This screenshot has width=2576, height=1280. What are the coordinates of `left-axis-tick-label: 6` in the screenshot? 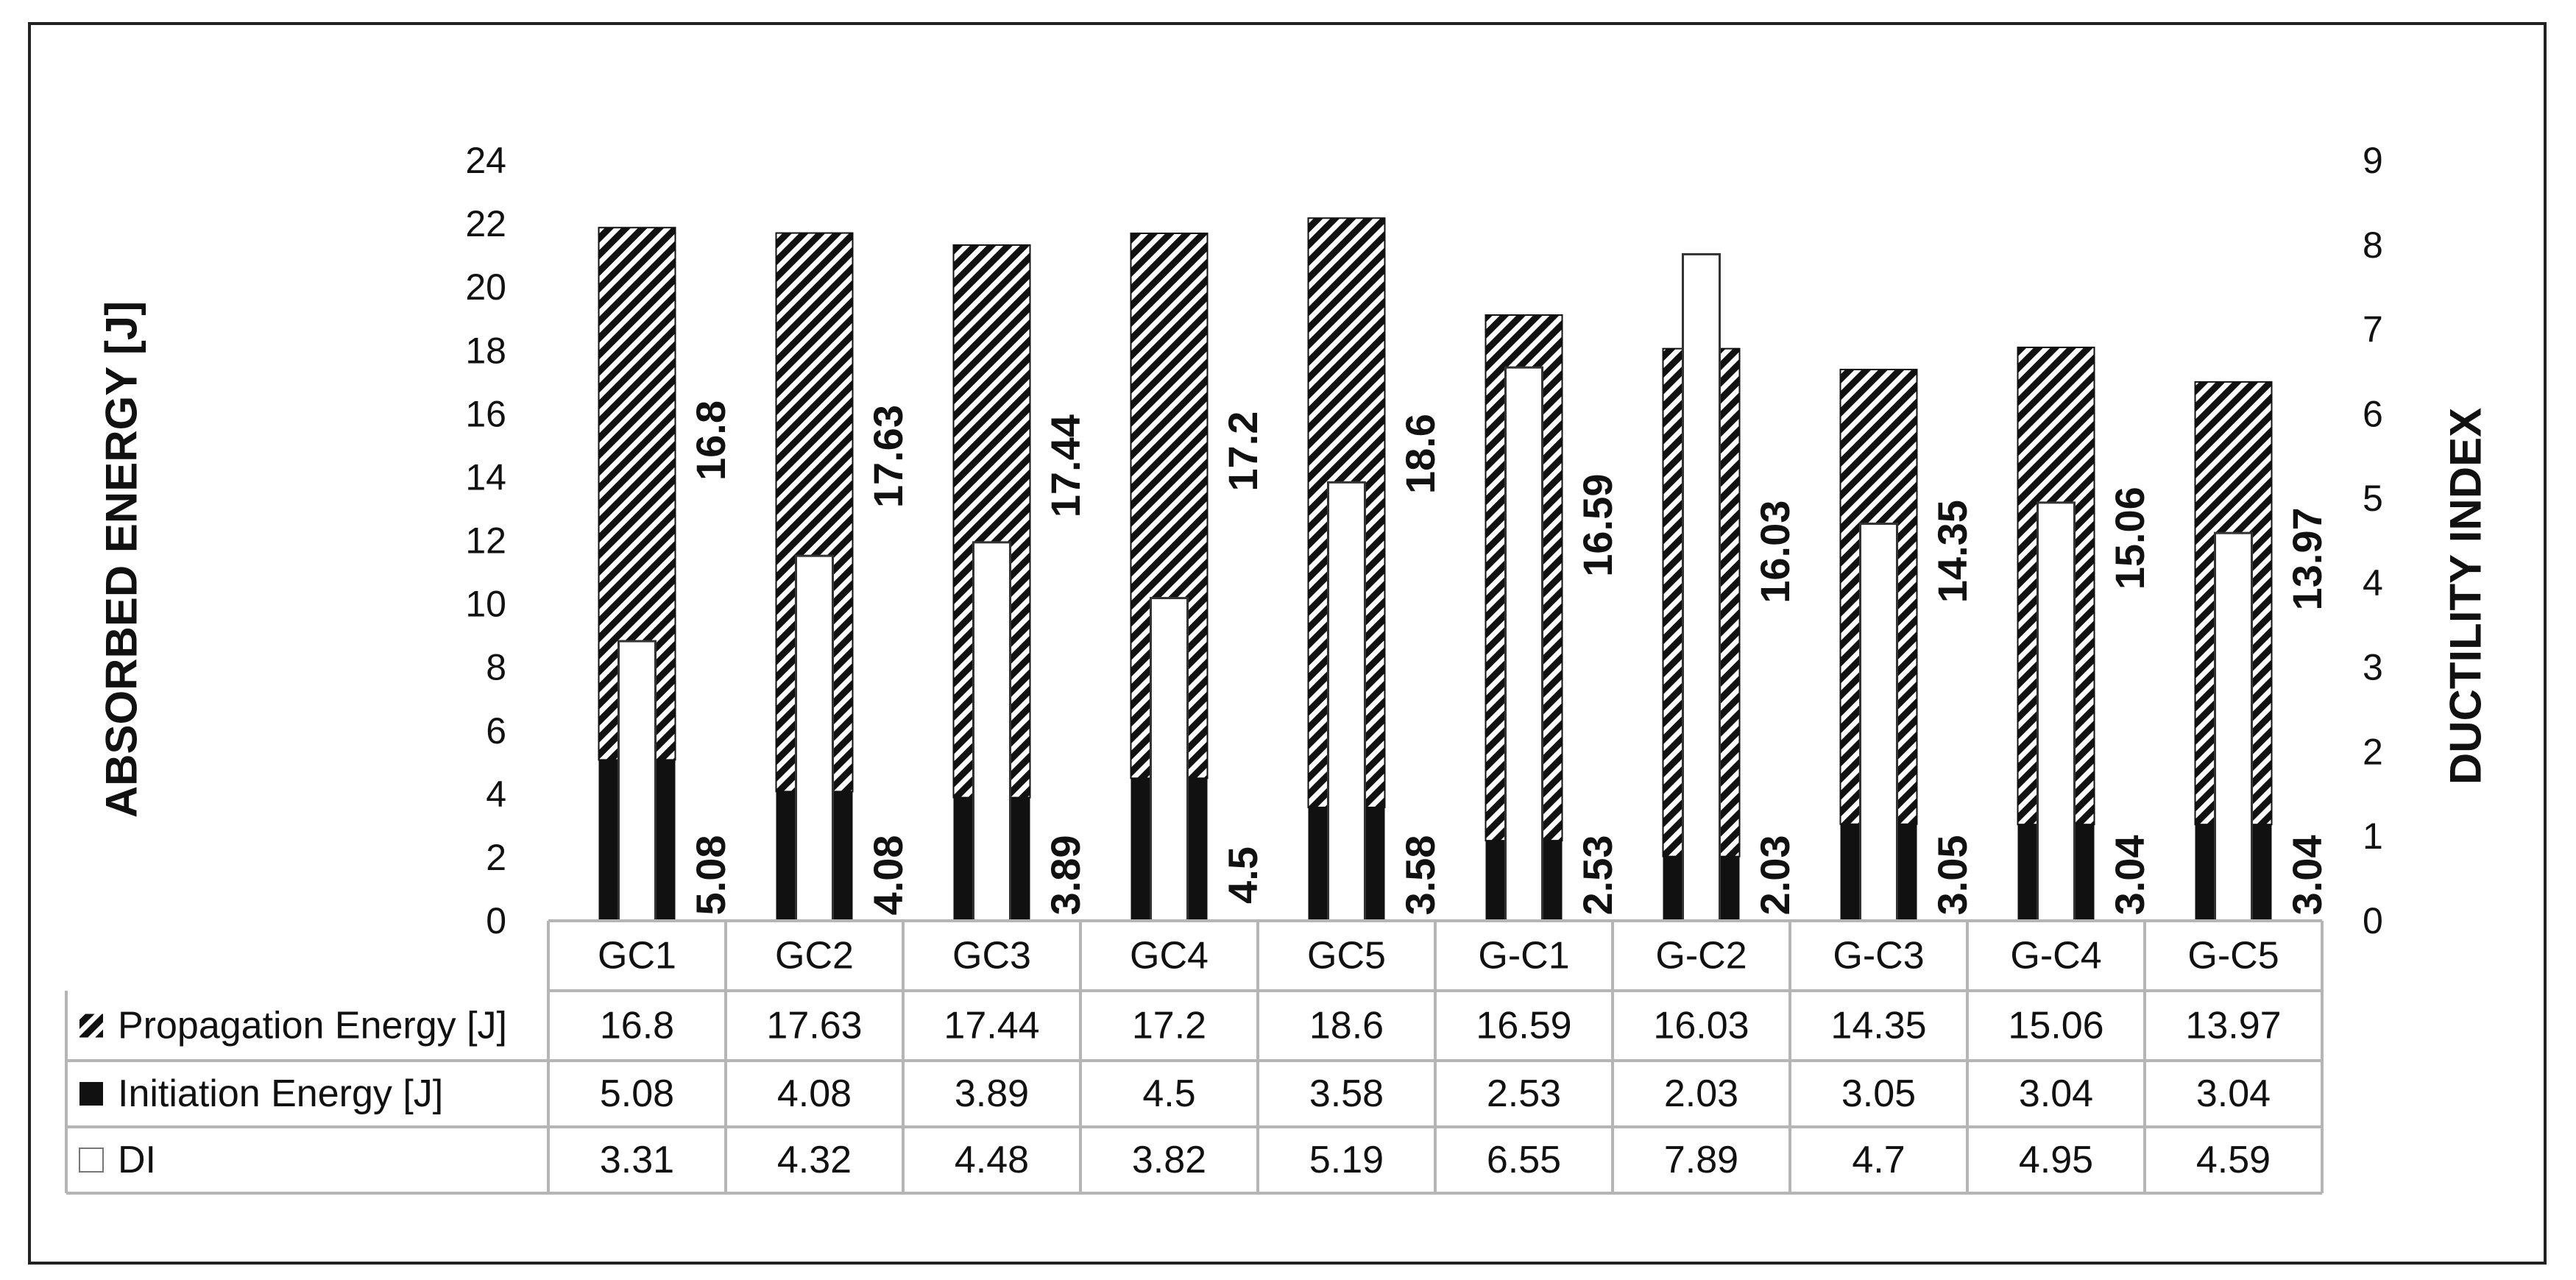 It's located at (496, 731).